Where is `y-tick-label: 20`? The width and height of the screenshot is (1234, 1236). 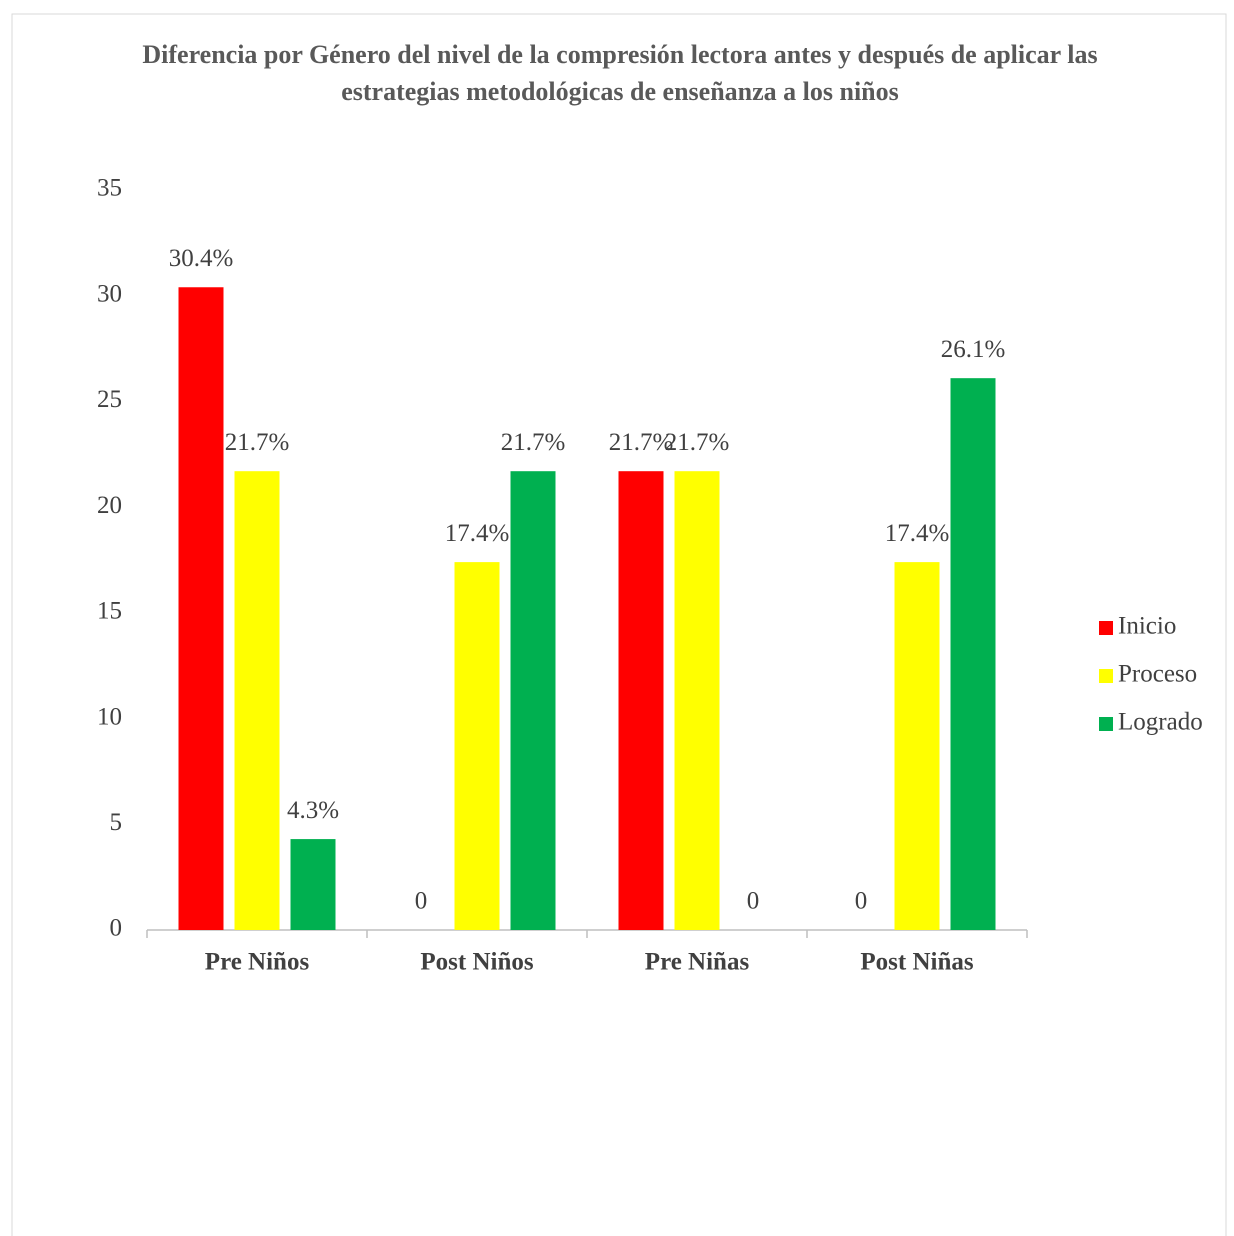 y-tick-label: 20 is located at coordinates (109, 505).